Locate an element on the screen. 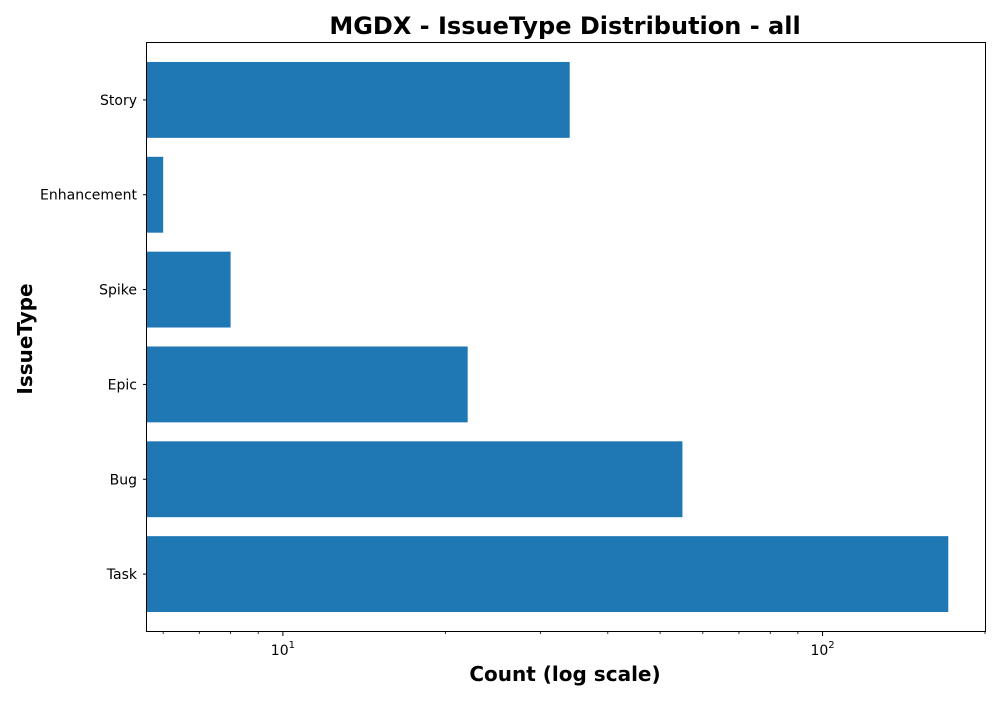 This screenshot has height=704, width=1000. bar-story is located at coordinates (358, 99).